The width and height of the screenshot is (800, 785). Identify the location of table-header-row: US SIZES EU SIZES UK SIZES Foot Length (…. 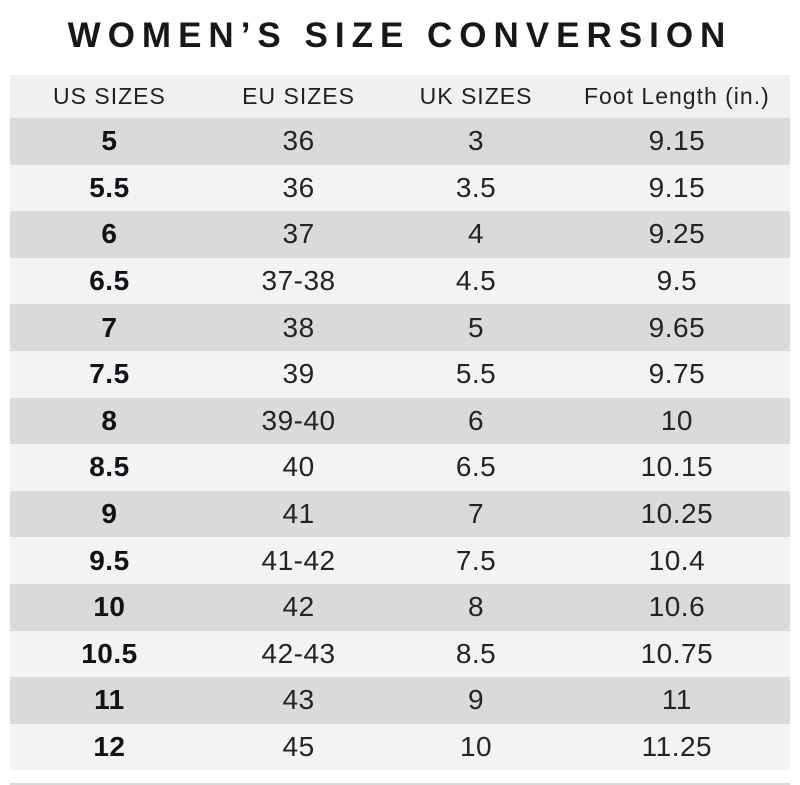
(400, 96).